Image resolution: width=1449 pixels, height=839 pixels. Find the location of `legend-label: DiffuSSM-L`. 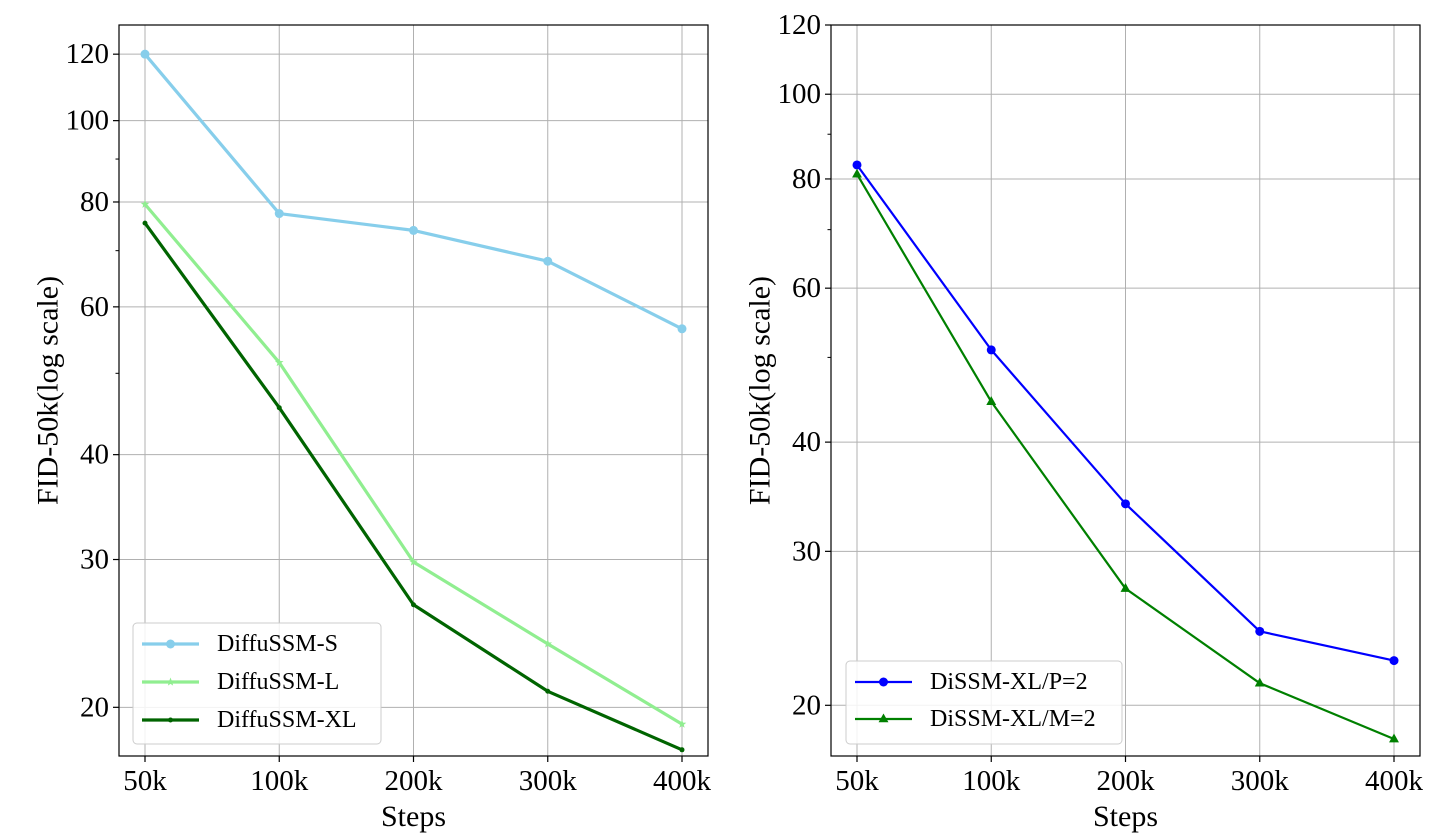

legend-label: DiffuSSM-L is located at coordinates (278, 682).